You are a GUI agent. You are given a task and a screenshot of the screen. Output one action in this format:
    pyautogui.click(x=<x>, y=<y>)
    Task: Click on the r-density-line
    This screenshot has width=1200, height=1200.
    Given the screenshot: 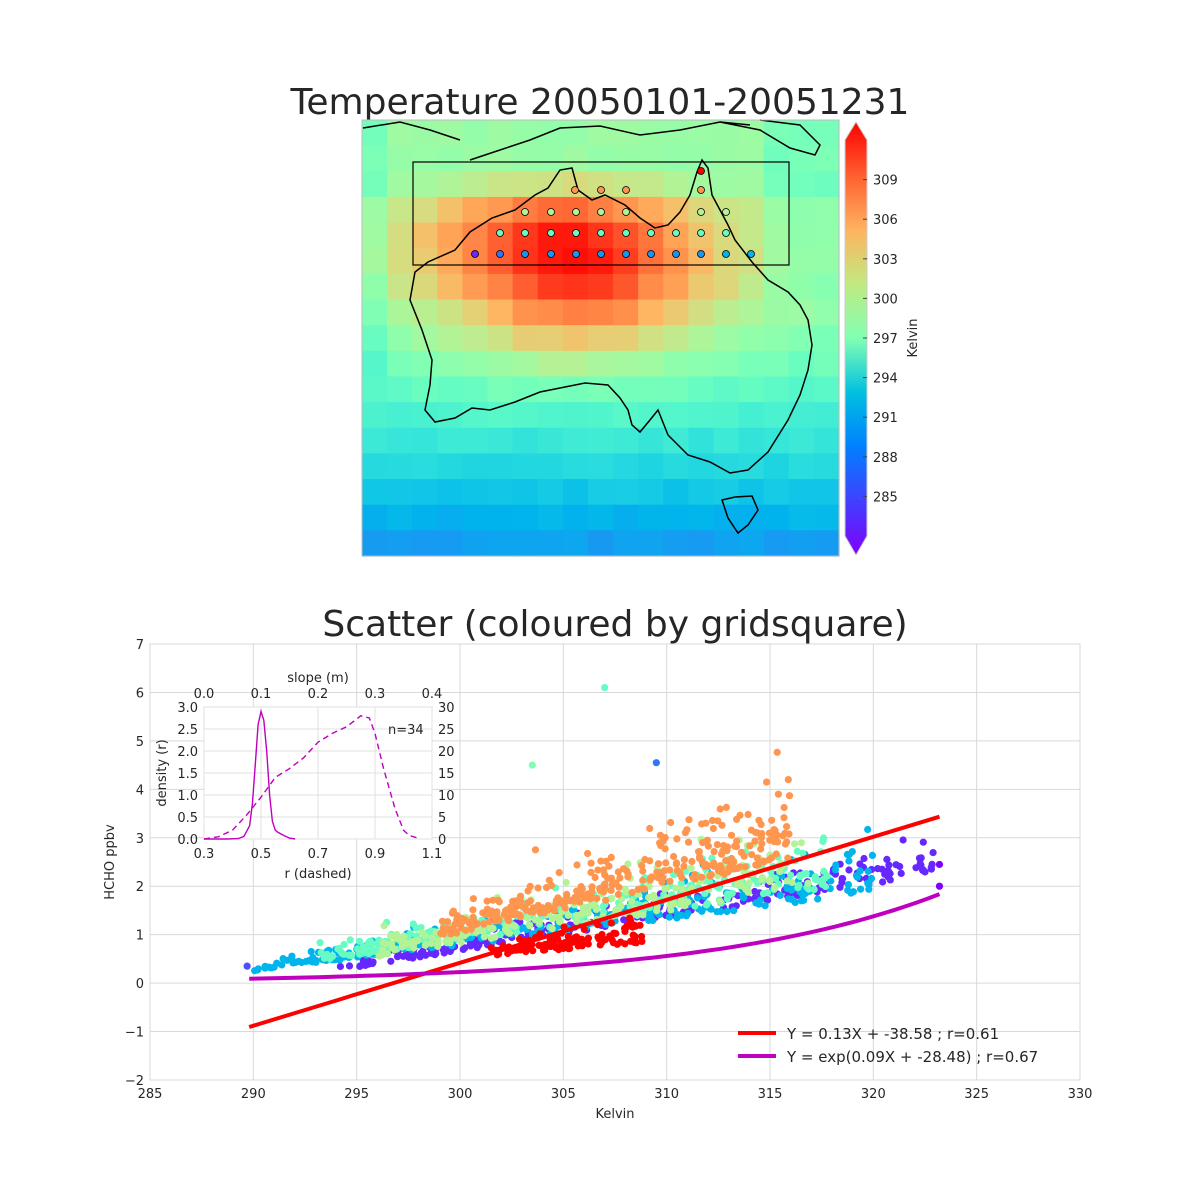 What is the action you would take?
    pyautogui.click(x=311, y=777)
    